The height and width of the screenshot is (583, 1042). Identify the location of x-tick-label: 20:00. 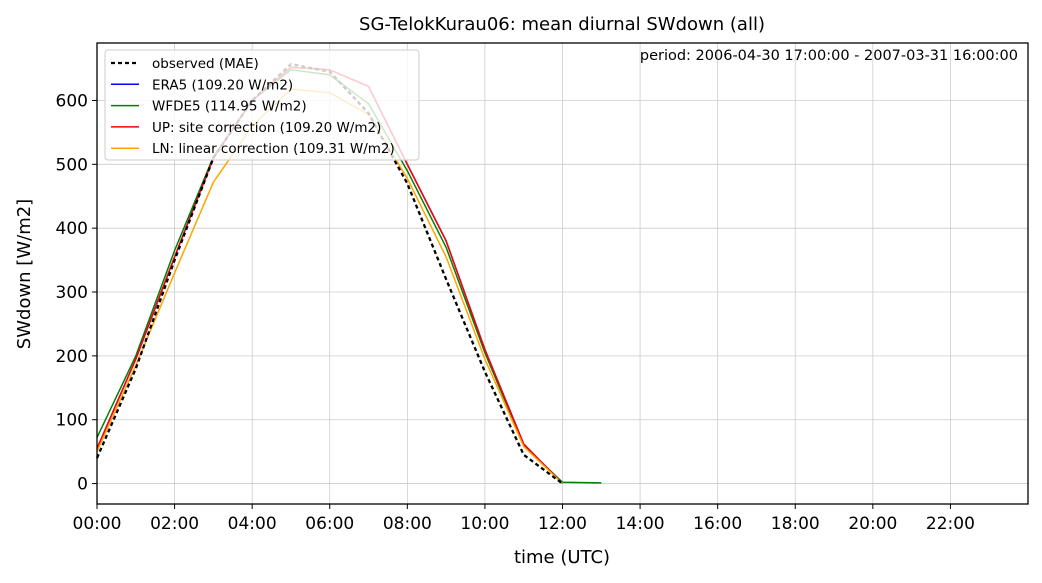
(872, 524).